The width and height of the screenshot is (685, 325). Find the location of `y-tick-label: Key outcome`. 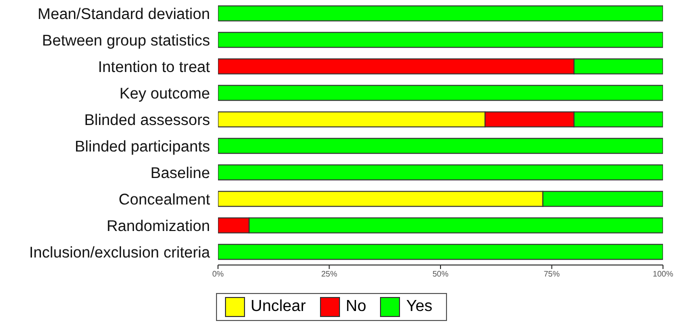

y-tick-label: Key outcome is located at coordinates (165, 93).